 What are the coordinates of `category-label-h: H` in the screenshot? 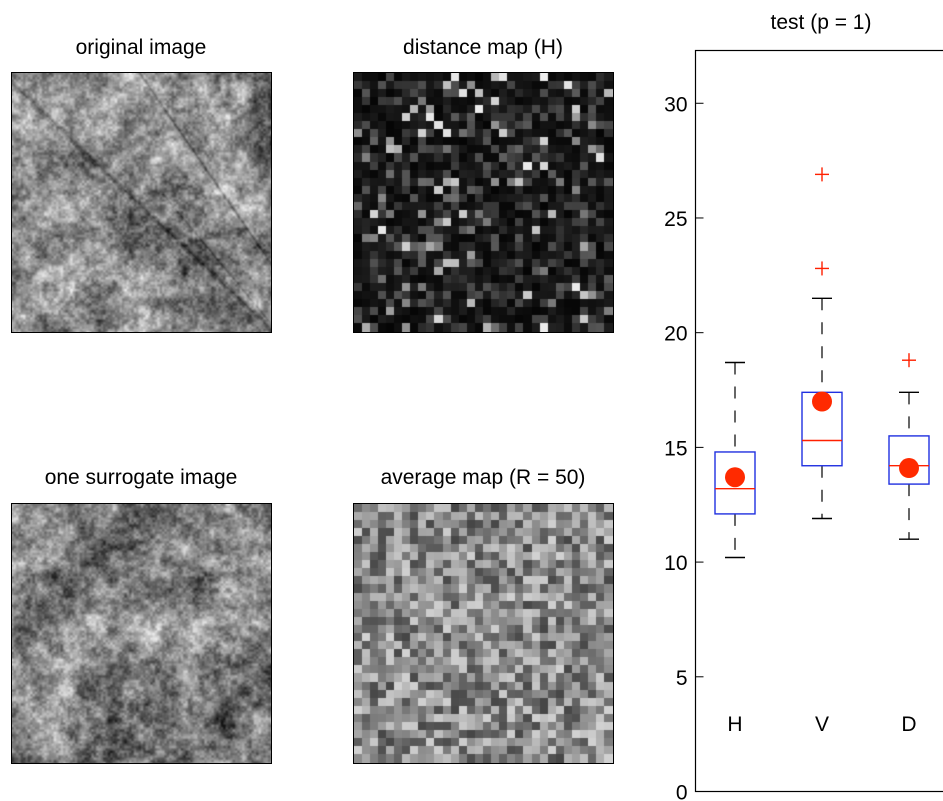 It's located at (734, 724).